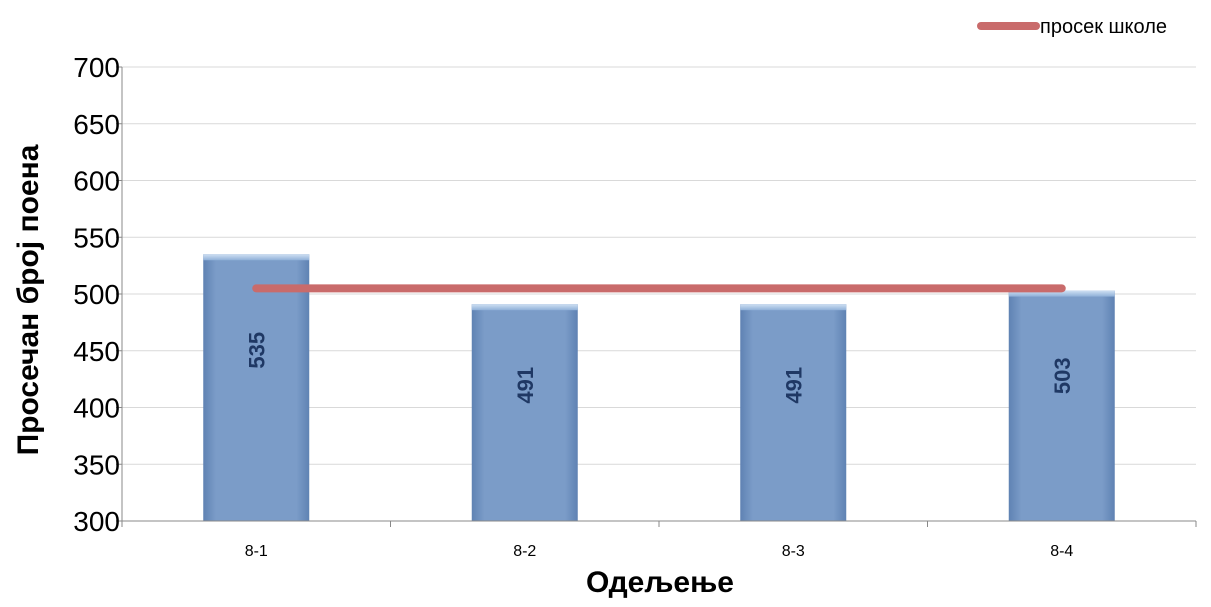  What do you see at coordinates (1103, 27) in the screenshot?
I see `legend-label: просек школе` at bounding box center [1103, 27].